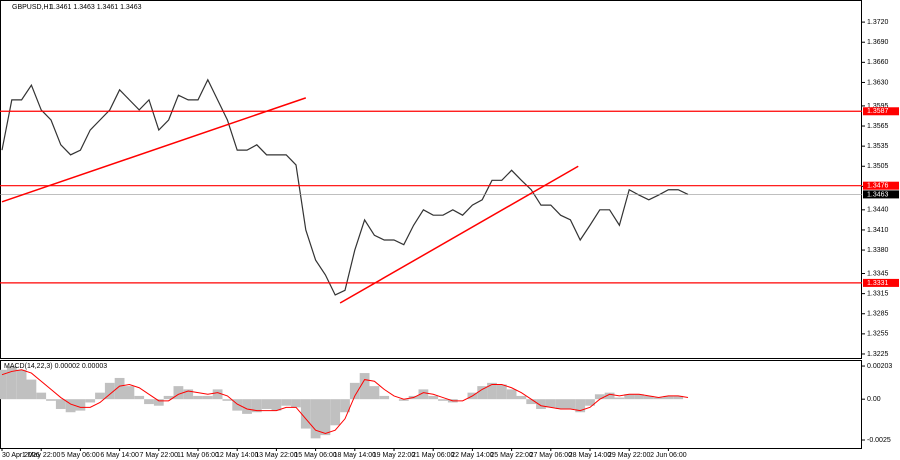  What do you see at coordinates (878, 82) in the screenshot?
I see `y-tick-label: 1.3630` at bounding box center [878, 82].